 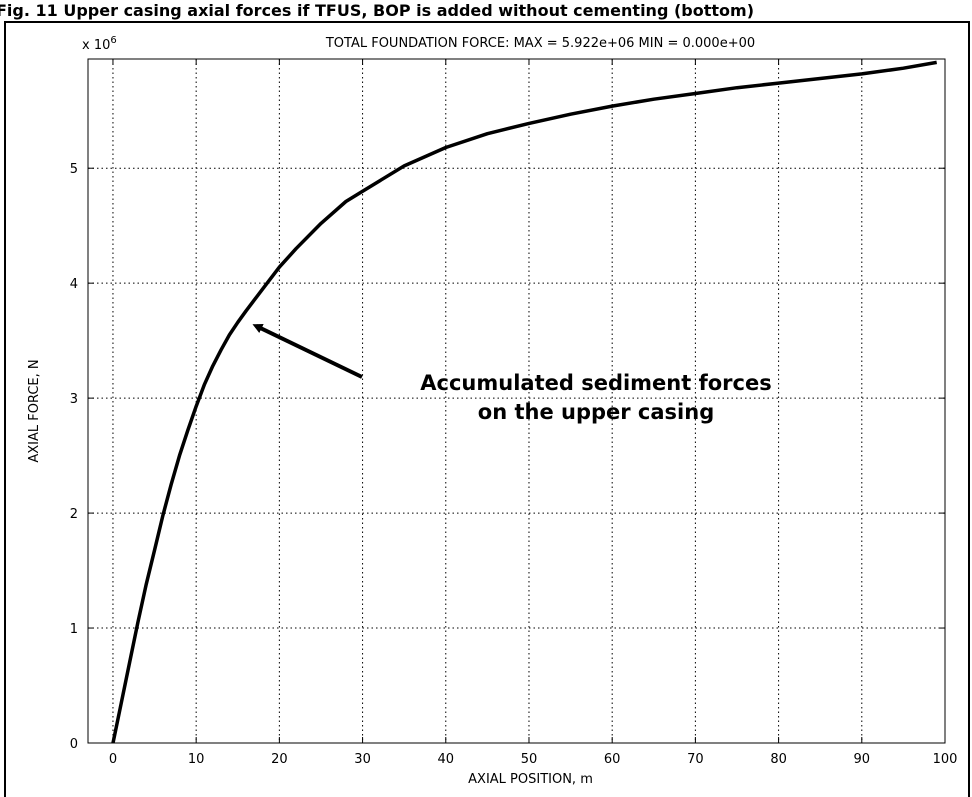 What do you see at coordinates (612, 759) in the screenshot?
I see `x-tick-label: 60` at bounding box center [612, 759].